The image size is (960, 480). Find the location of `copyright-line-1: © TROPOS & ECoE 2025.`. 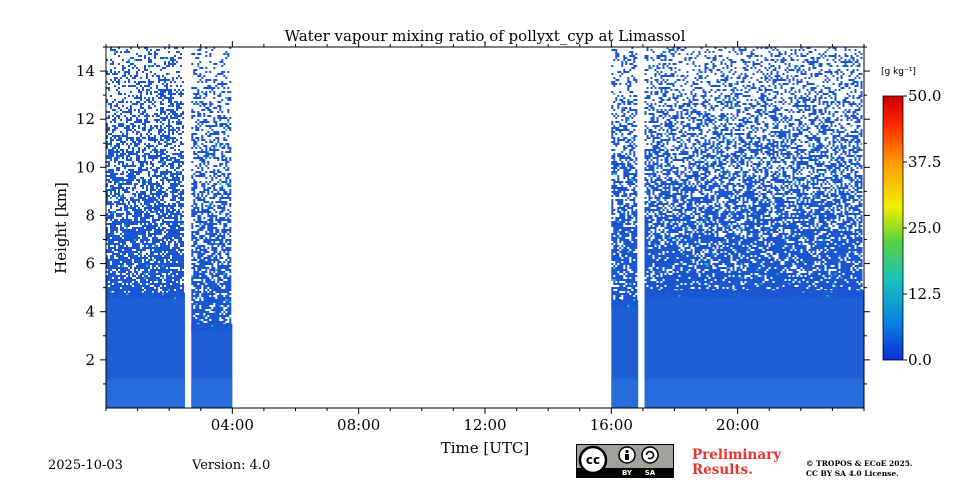

copyright-line-1: © TROPOS & ECoE 2025. is located at coordinates (859, 463).